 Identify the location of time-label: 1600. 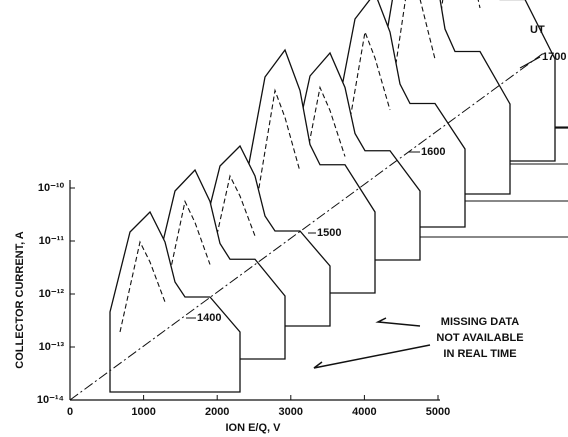
(433, 152).